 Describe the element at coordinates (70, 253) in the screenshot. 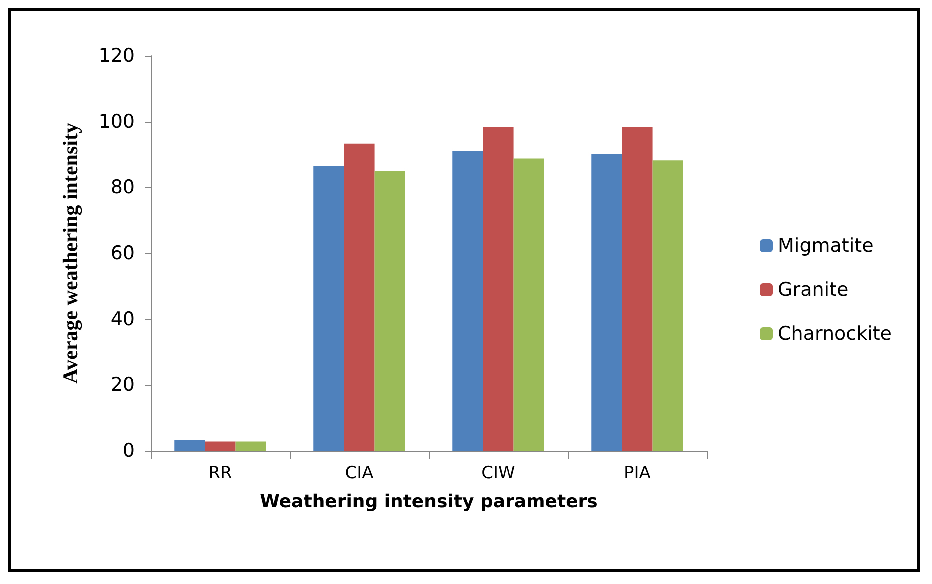

I see `y-axis-title: Average weathering intensity` at that location.